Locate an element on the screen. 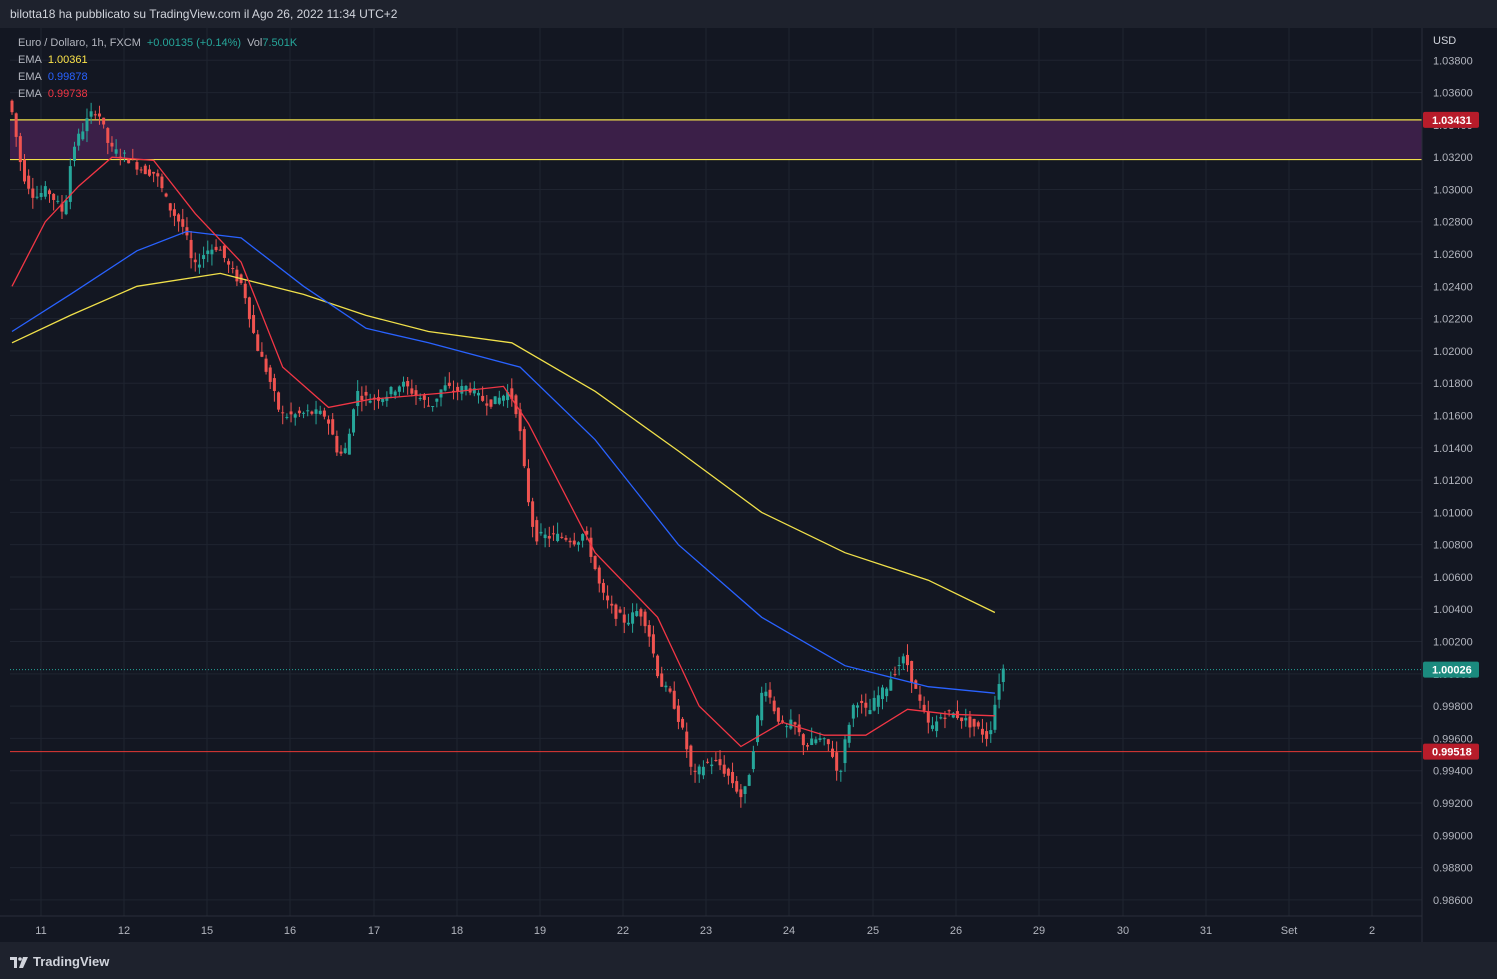 Image resolution: width=1497 pixels, height=979 pixels. price-tick-label: 1.03800 is located at coordinates (1453, 61).